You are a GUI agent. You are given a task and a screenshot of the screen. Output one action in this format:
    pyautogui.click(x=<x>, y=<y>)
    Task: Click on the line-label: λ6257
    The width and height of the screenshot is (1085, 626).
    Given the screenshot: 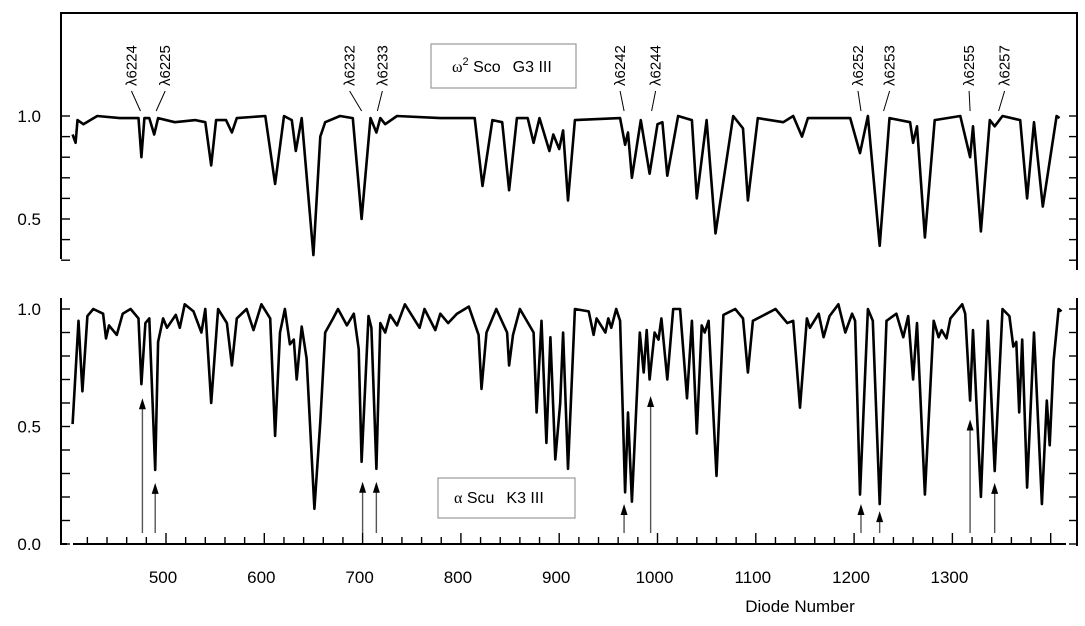 What is the action you would take?
    pyautogui.click(x=1005, y=65)
    